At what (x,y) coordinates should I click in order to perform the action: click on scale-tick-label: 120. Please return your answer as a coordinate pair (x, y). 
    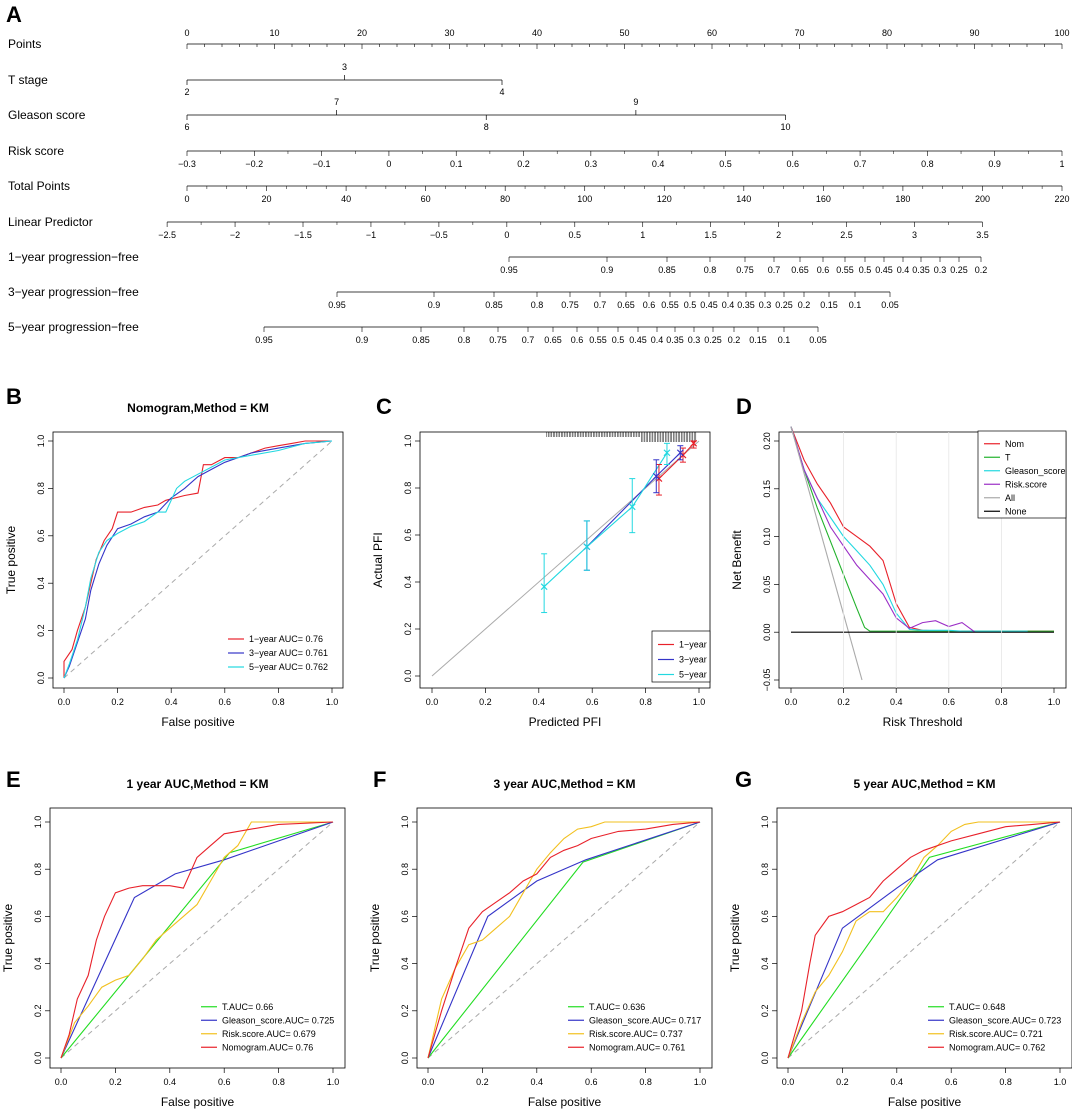
    Looking at the image, I should click on (664, 199).